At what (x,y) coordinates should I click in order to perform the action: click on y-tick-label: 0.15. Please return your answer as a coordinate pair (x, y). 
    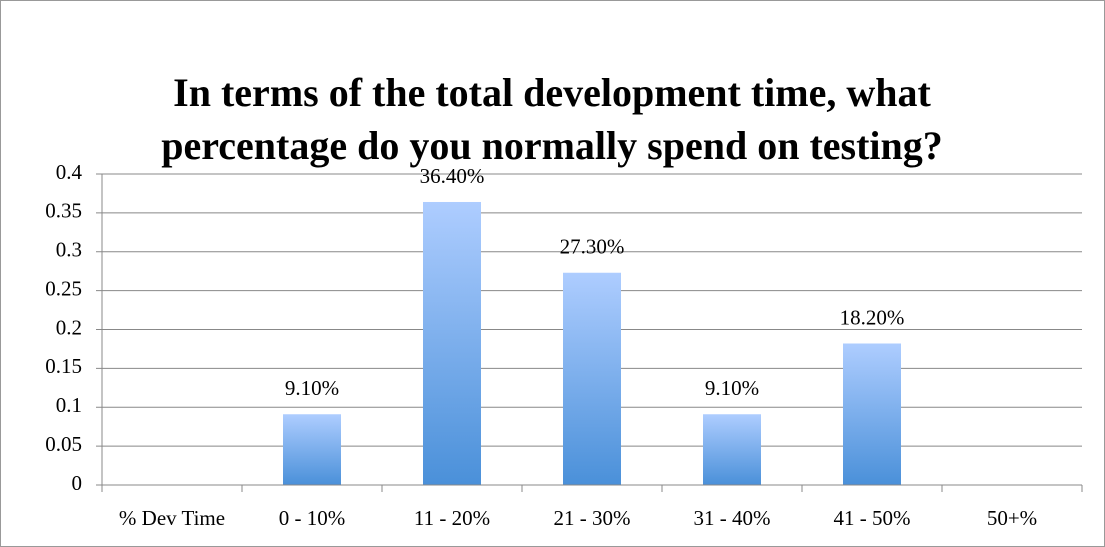
    Looking at the image, I should click on (63, 366).